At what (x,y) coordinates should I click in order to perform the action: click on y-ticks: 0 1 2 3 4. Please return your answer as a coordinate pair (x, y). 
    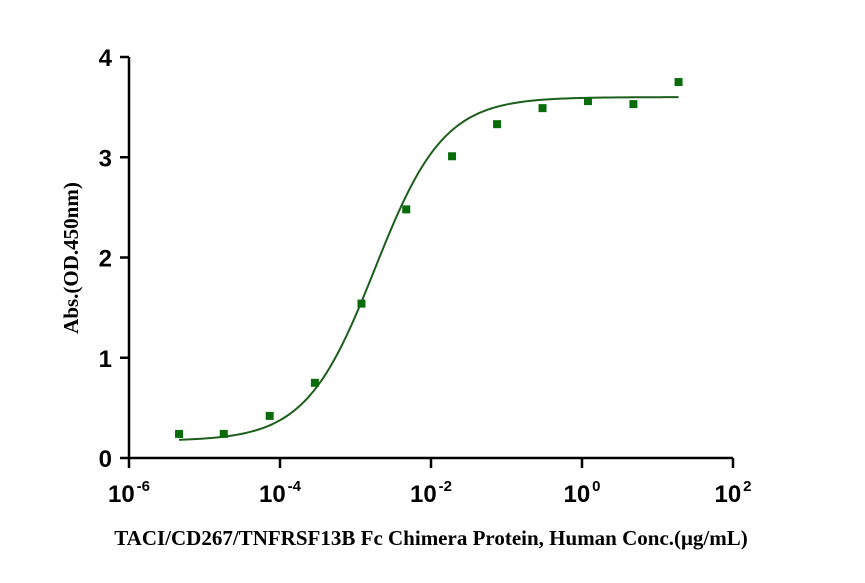
    Looking at the image, I should click on (114, 259).